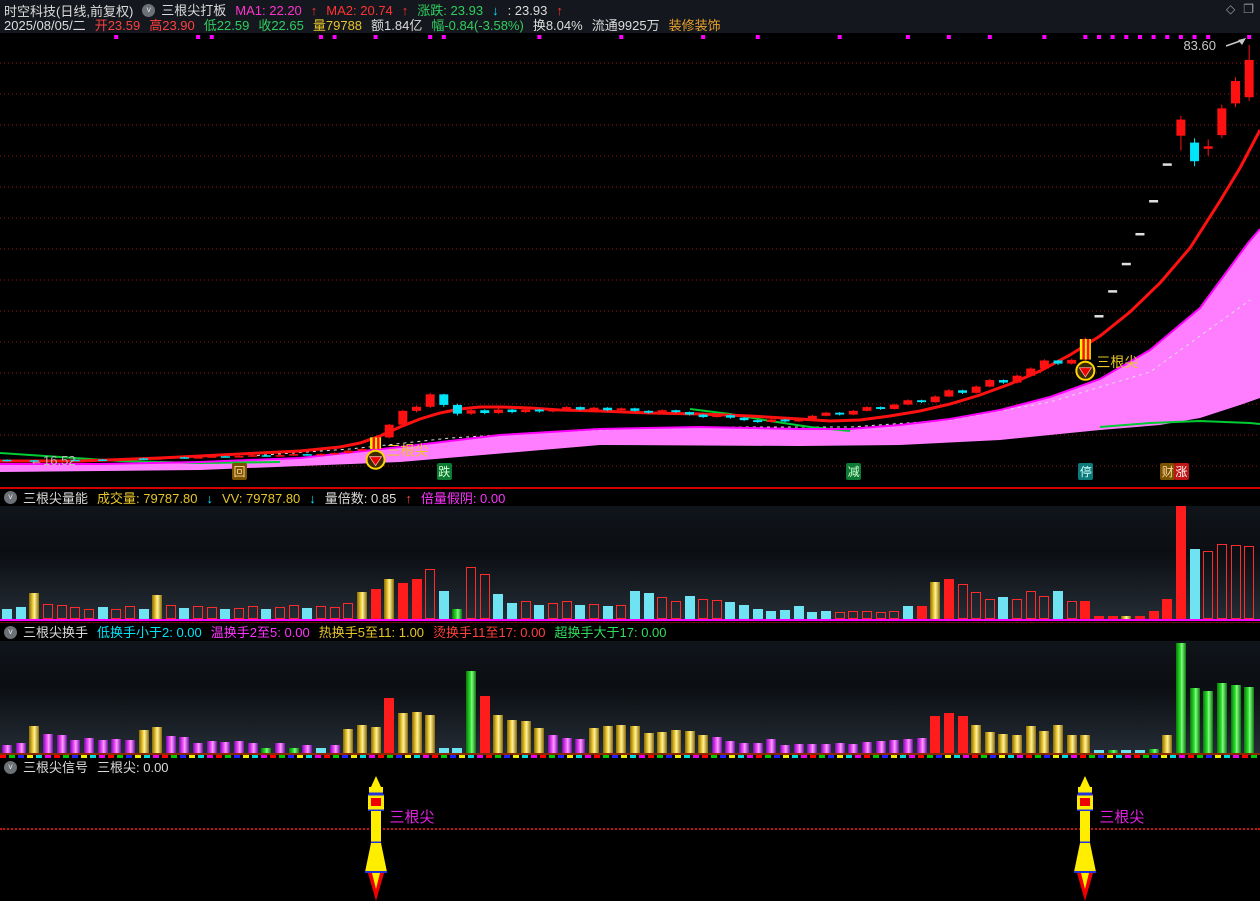 This screenshot has width=1260, height=901. What do you see at coordinates (625, 25) in the screenshot?
I see `quote-value: 流通9925万` at bounding box center [625, 25].